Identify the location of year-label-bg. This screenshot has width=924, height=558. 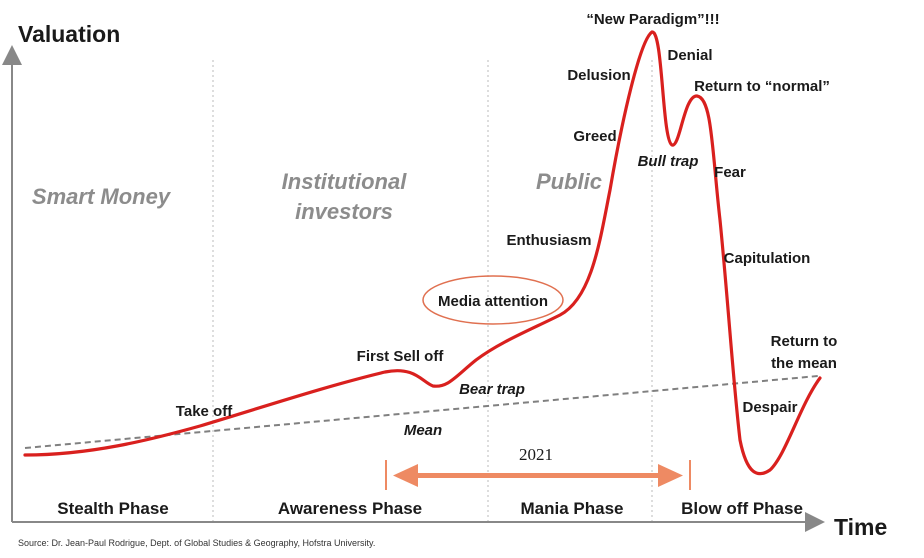
(536, 454).